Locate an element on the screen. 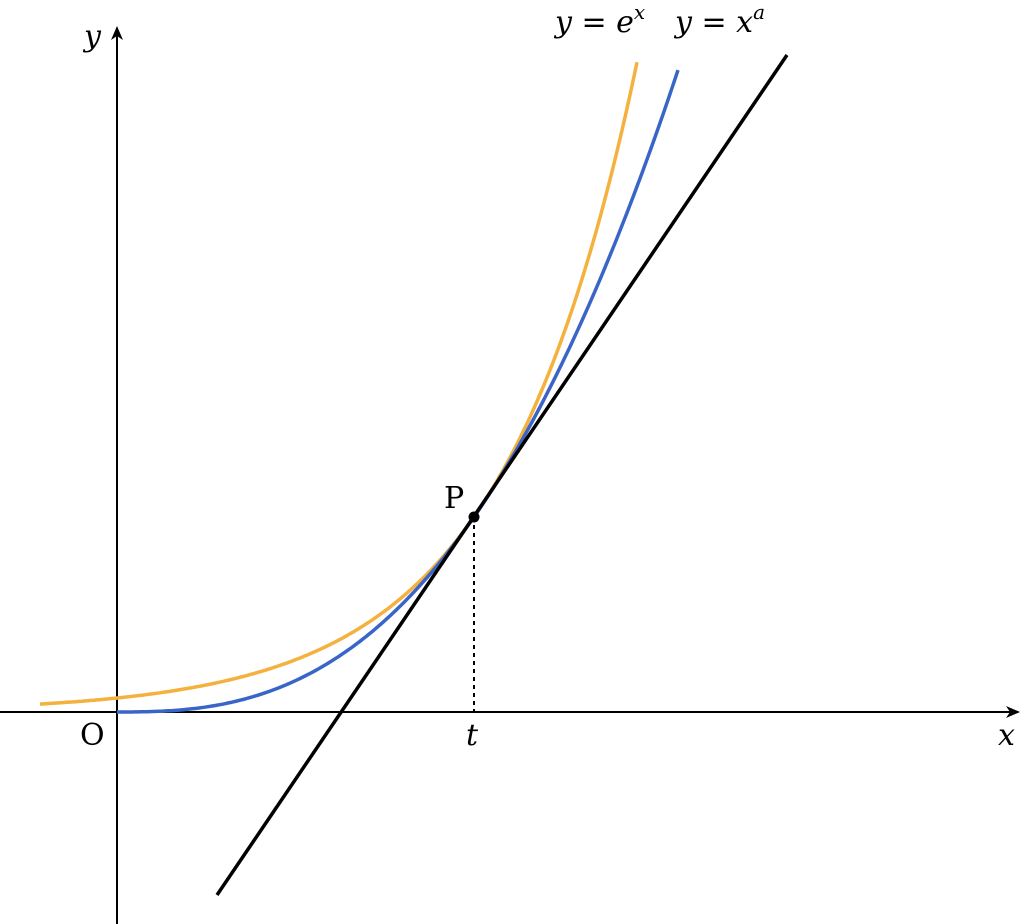 The image size is (1024, 924). curve-label: y = xa is located at coordinates (719, 20).